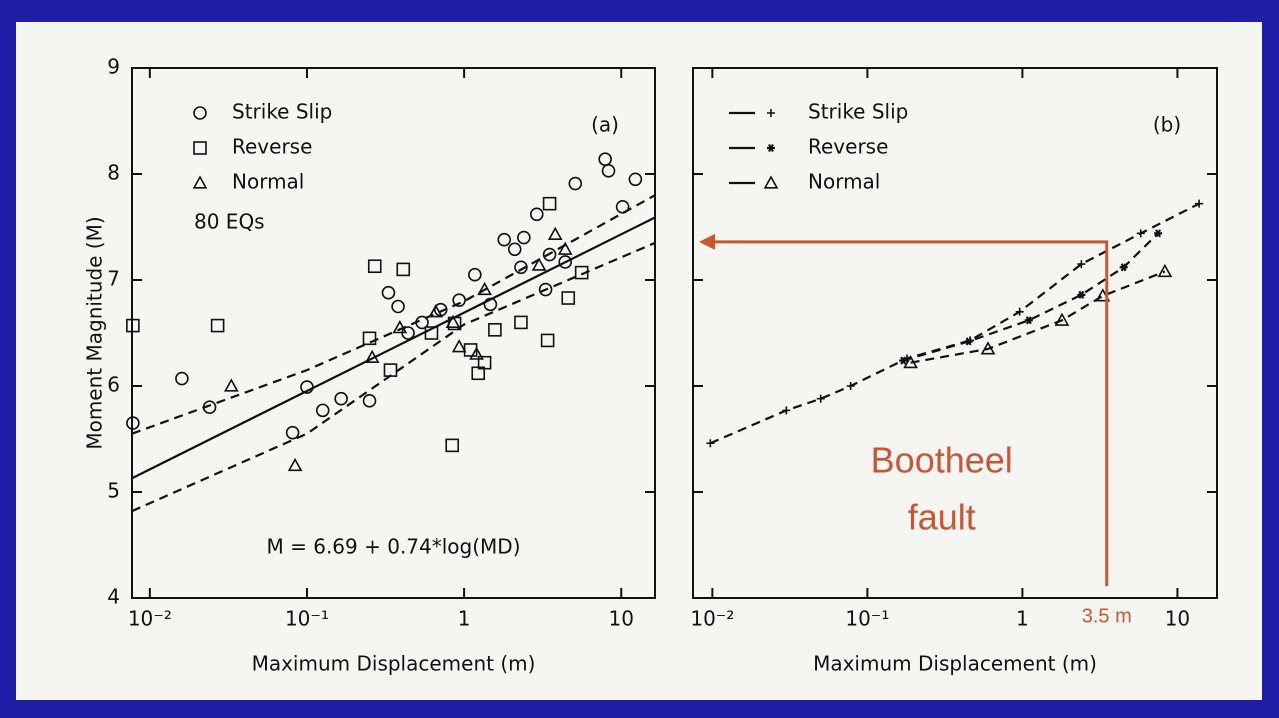 This screenshot has height=718, width=1279. What do you see at coordinates (307, 619) in the screenshot?
I see `x-tick-label: 10⁻¹` at bounding box center [307, 619].